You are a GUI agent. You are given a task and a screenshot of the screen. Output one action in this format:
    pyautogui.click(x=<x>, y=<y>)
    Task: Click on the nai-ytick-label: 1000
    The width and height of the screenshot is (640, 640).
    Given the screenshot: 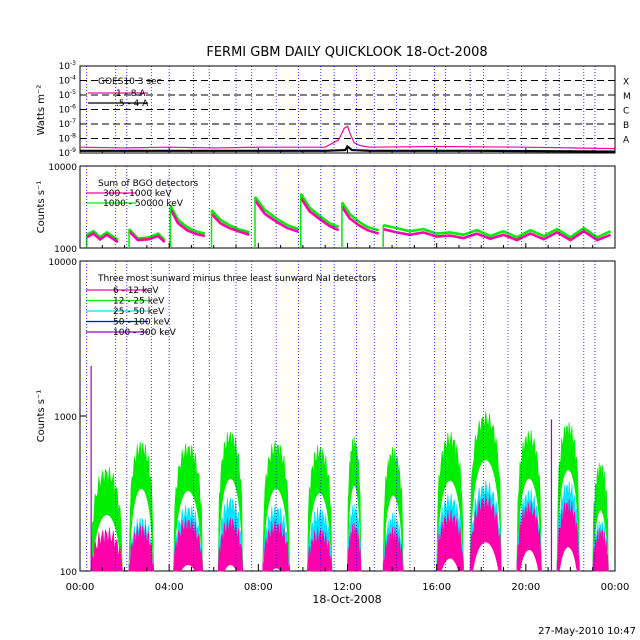 What is the action you would take?
    pyautogui.click(x=65, y=418)
    